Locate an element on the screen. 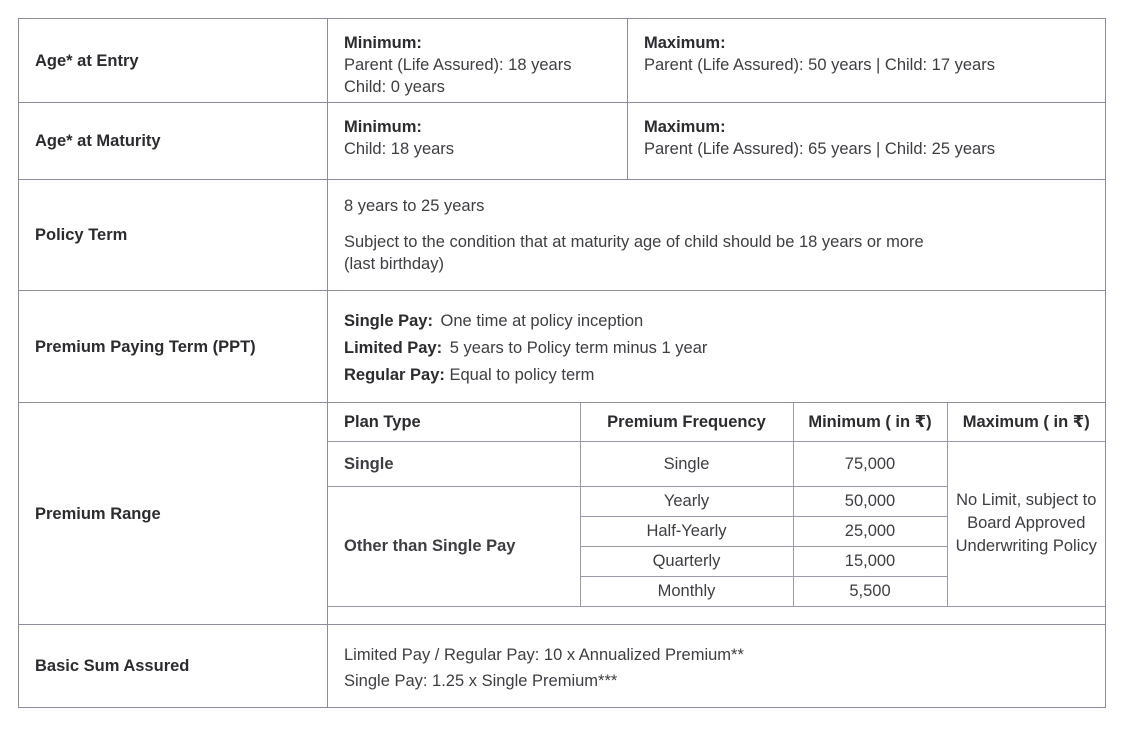  single-minimum: 75,000 is located at coordinates (870, 463).